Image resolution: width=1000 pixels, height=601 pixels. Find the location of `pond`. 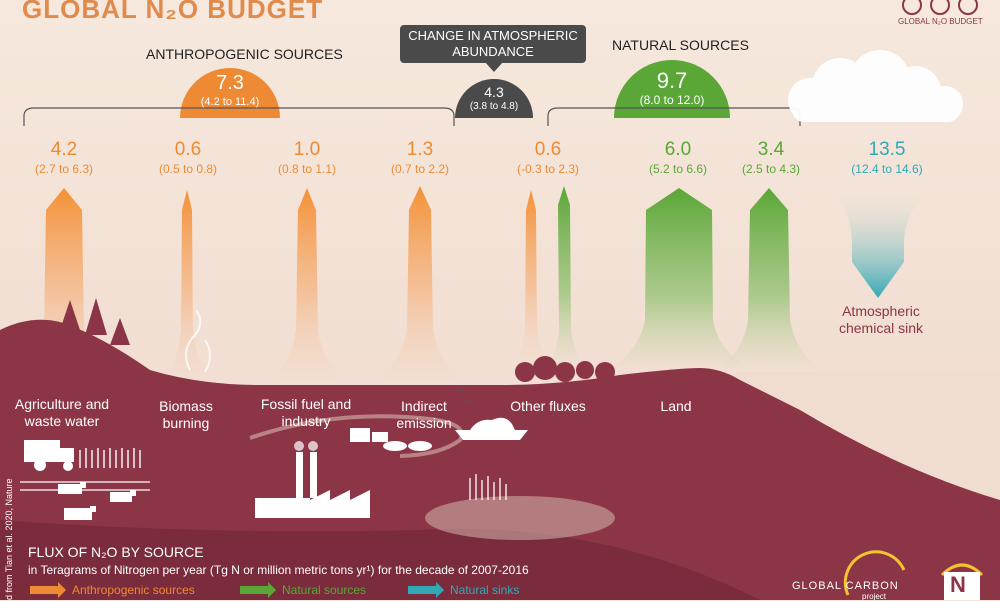

pond is located at coordinates (520, 518).